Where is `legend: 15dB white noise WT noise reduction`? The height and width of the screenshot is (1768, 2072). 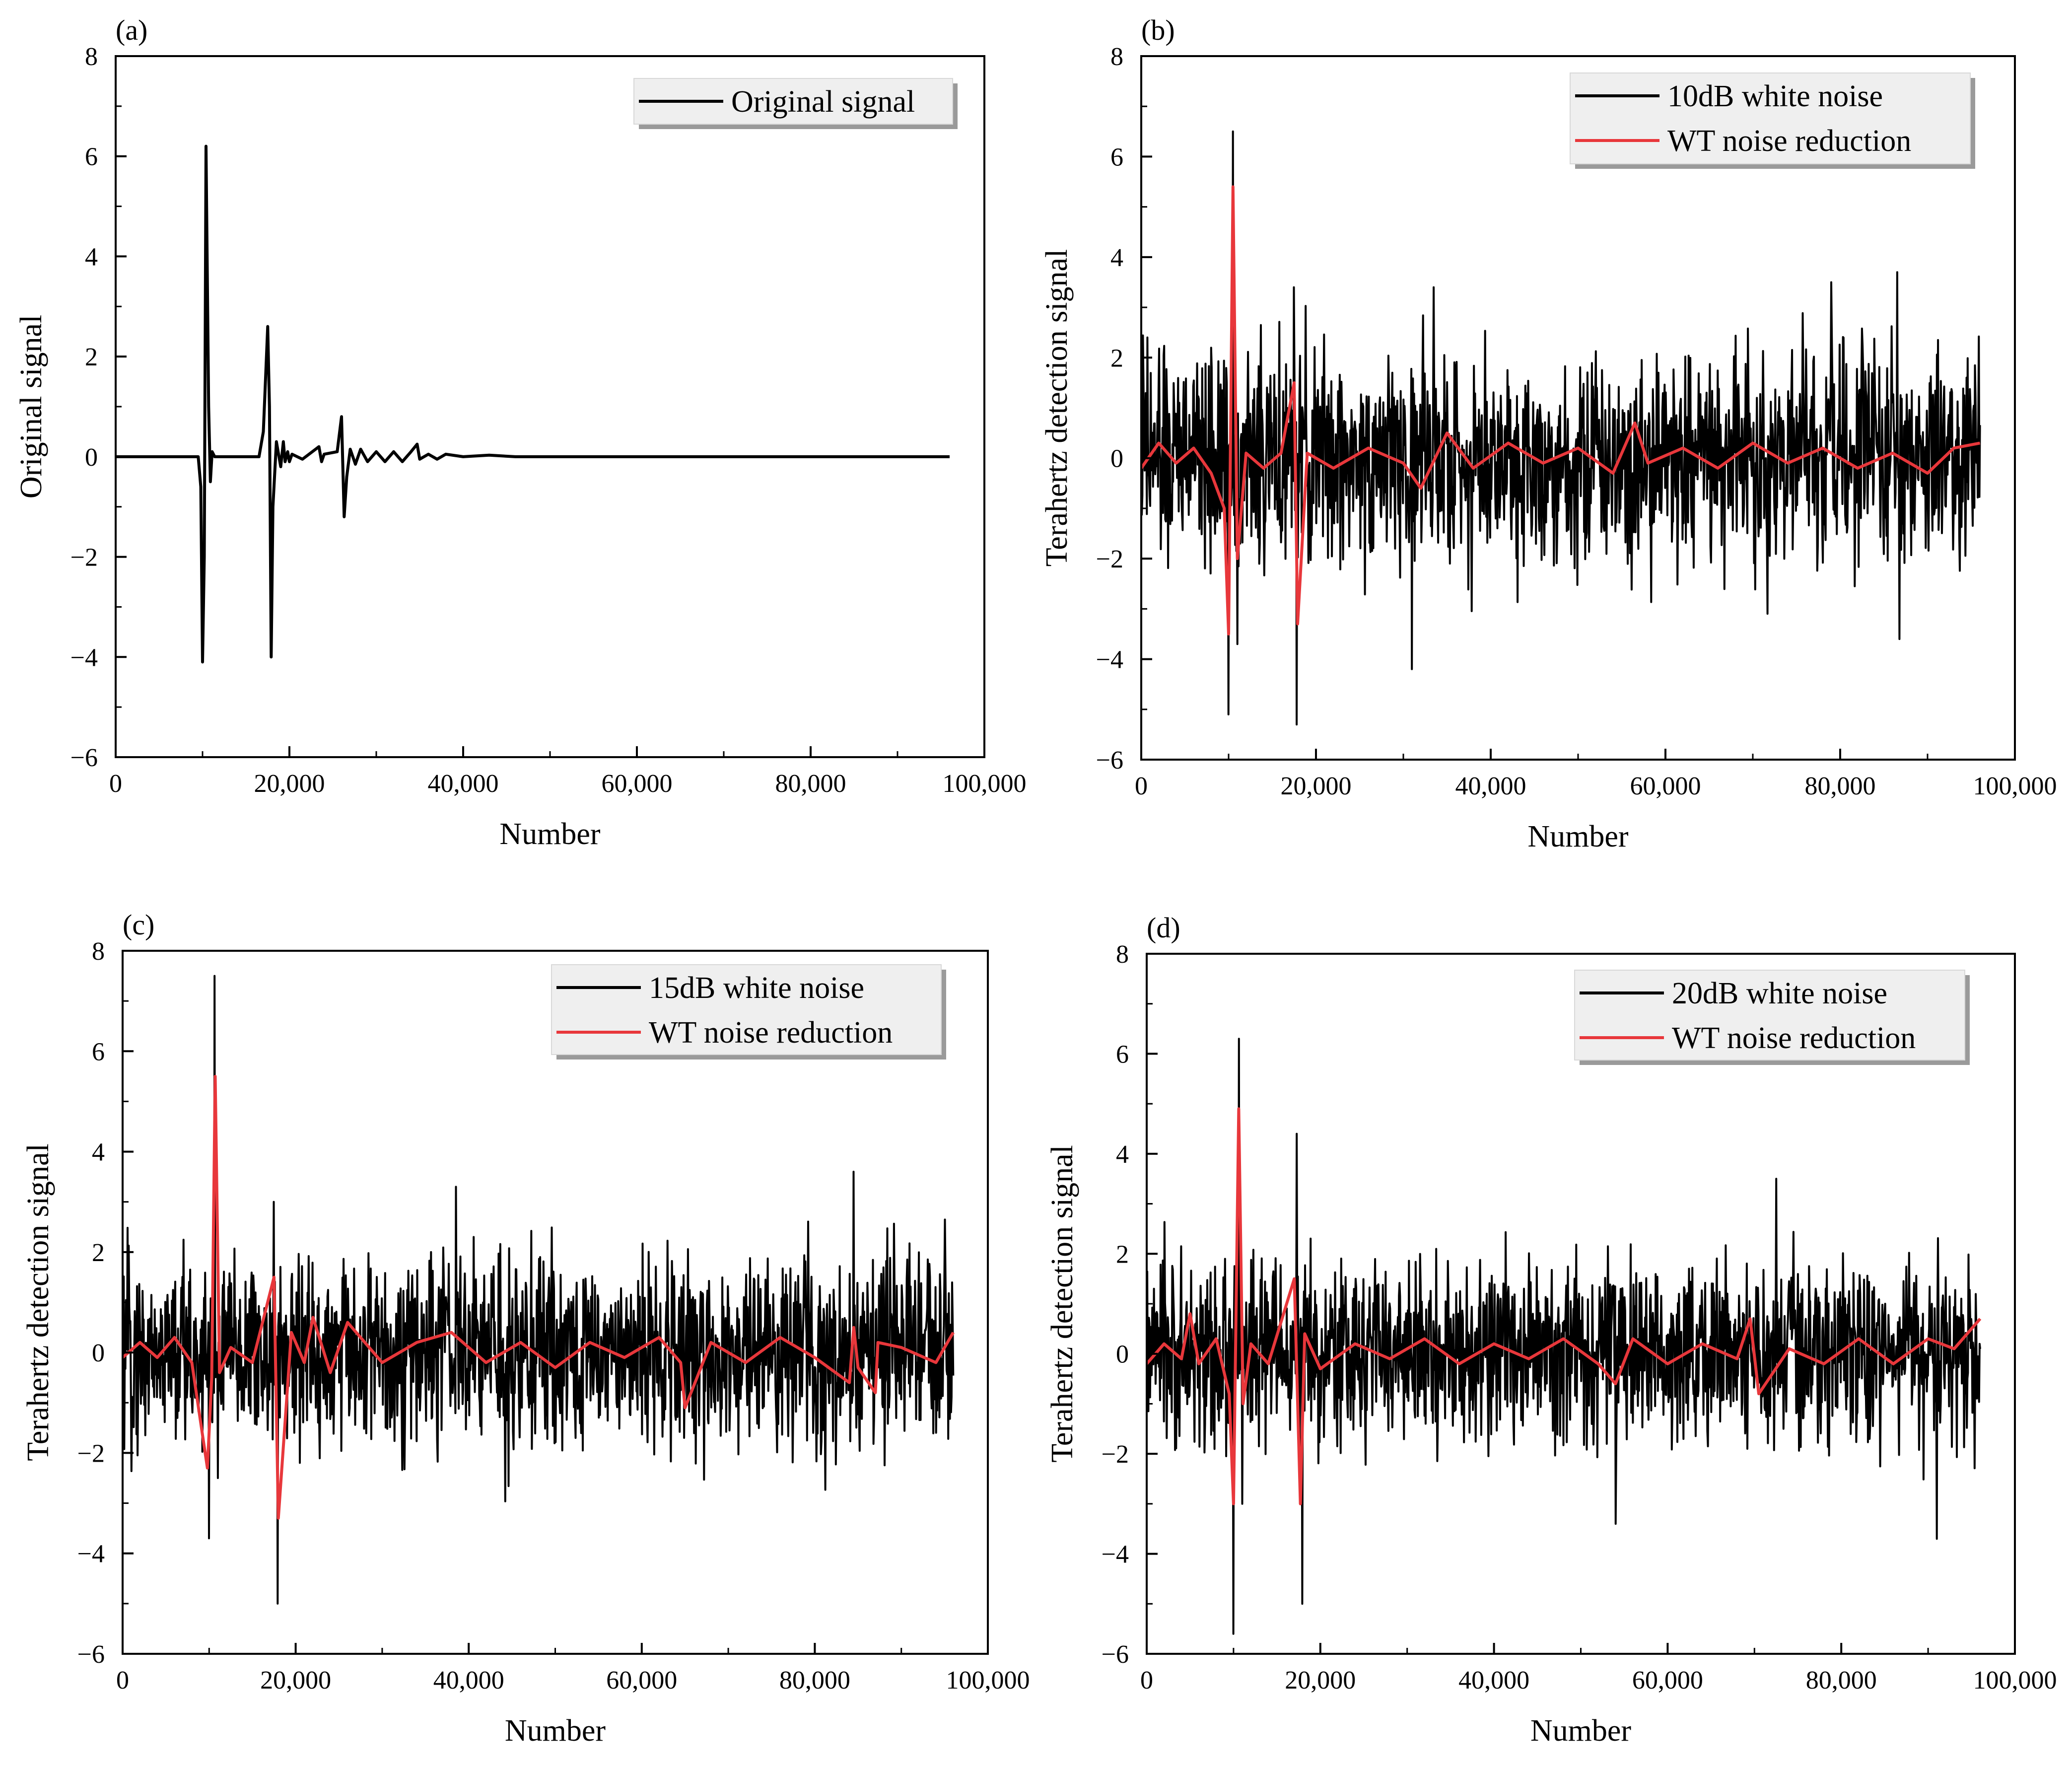
legend: 15dB white noise WT noise reduction is located at coordinates (748, 1012).